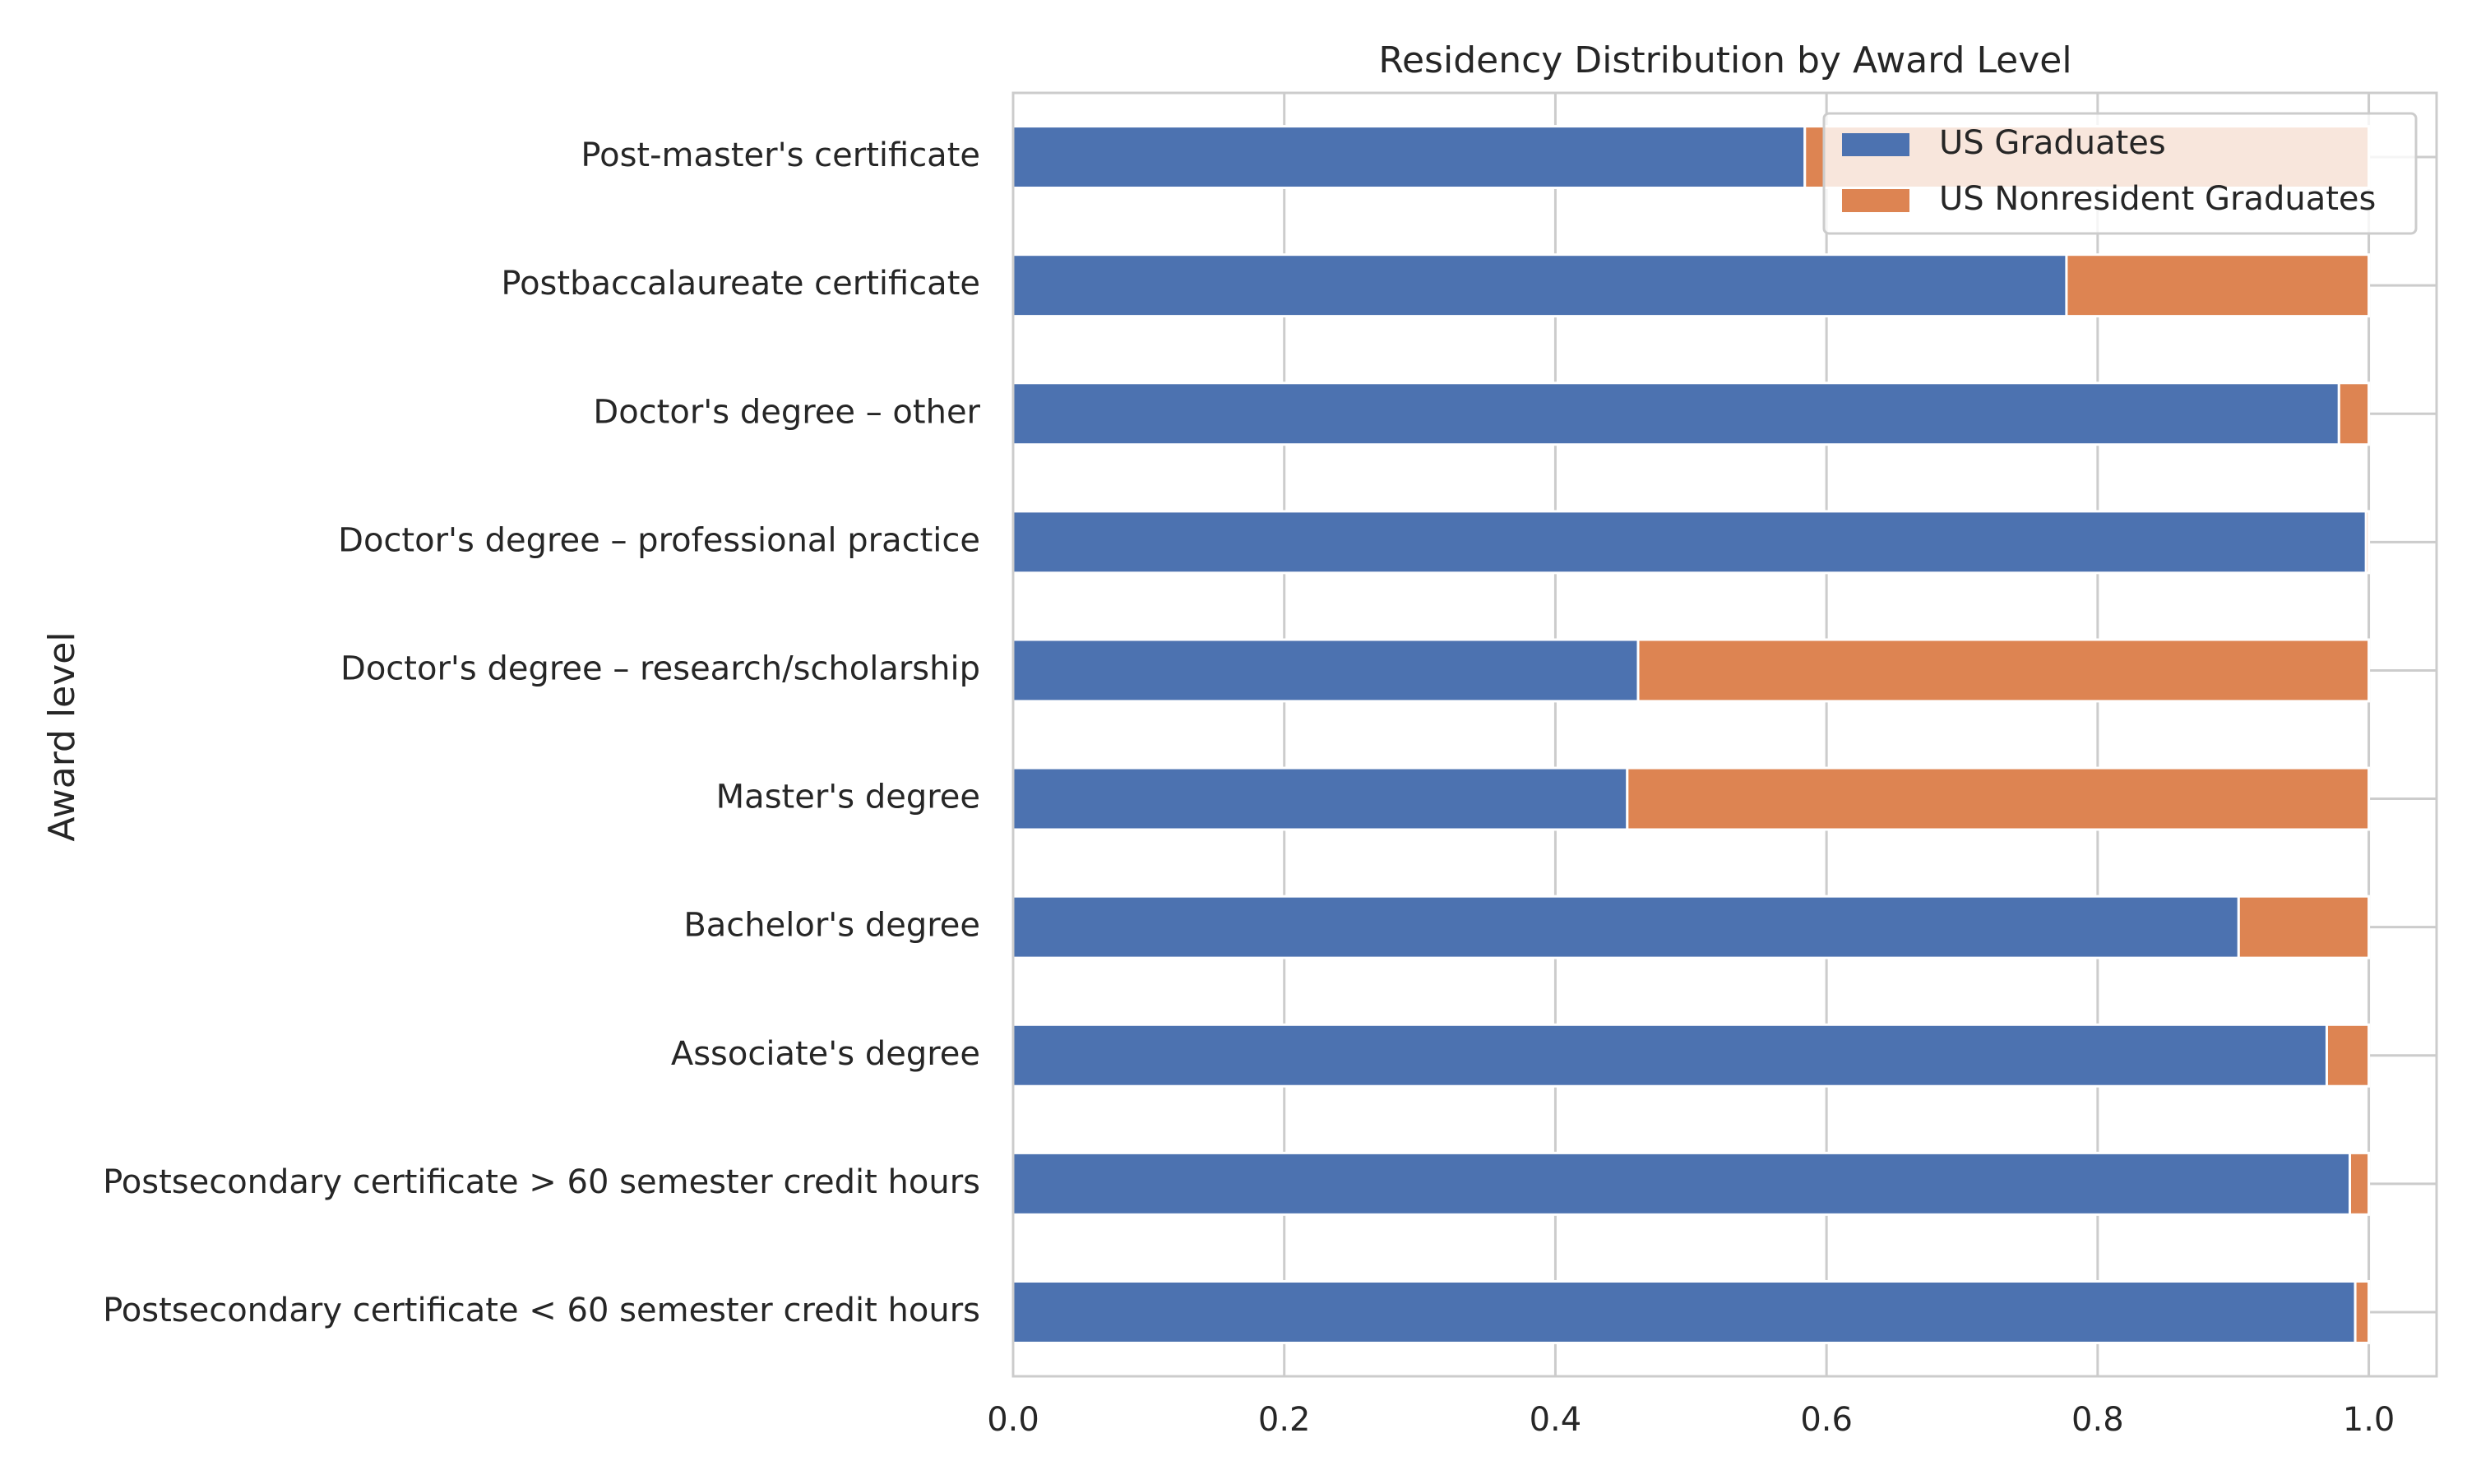 The image size is (2467, 1484). What do you see at coordinates (1724, 60) in the screenshot?
I see `chart-title: Residency Distribution by Award Level` at bounding box center [1724, 60].